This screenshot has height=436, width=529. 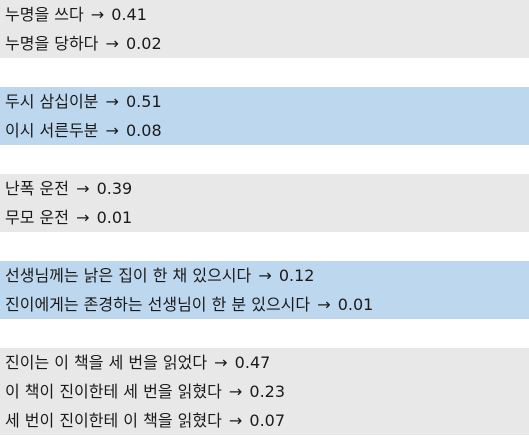 What do you see at coordinates (252, 362) in the screenshot?
I see `score-value: 0.47` at bounding box center [252, 362].